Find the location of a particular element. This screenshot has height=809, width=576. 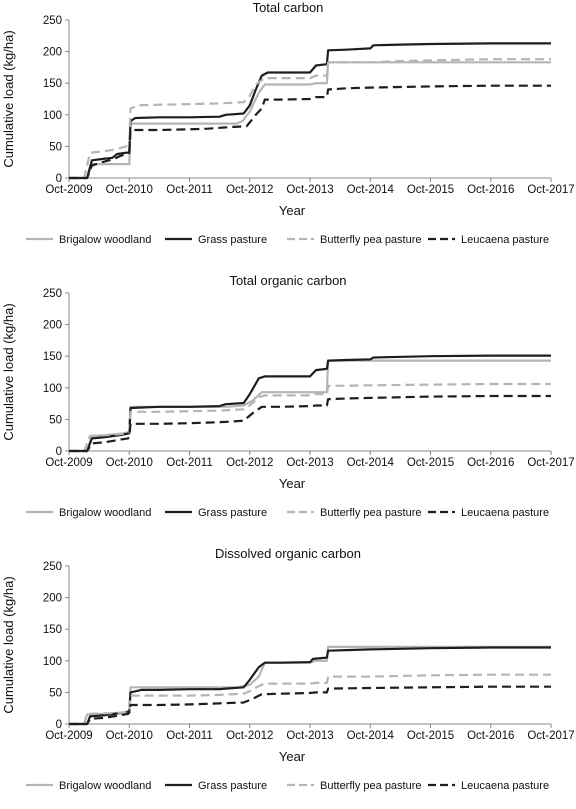

chart-title: Total organic carbon is located at coordinates (287, 280).